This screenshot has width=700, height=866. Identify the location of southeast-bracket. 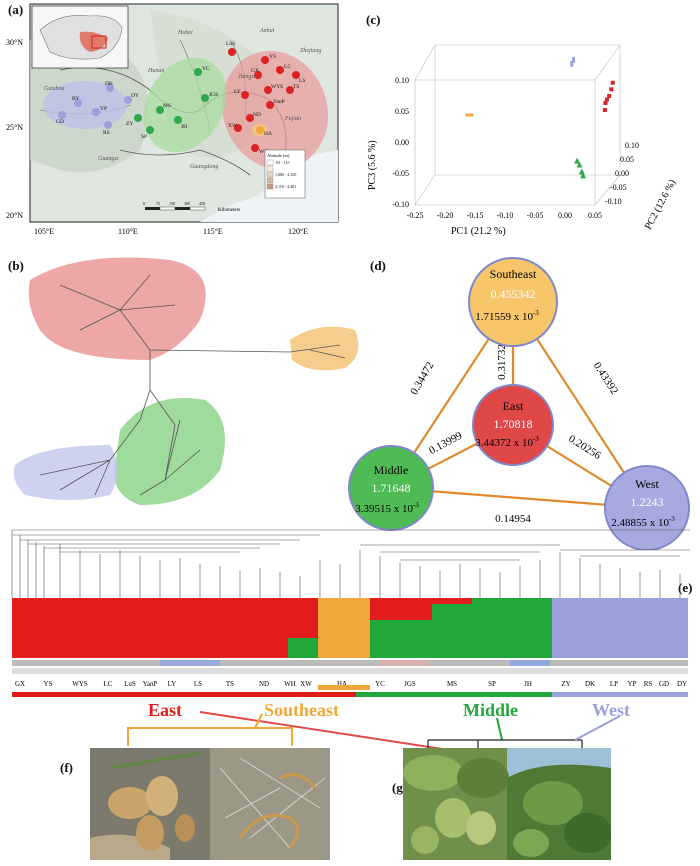
(210, 736).